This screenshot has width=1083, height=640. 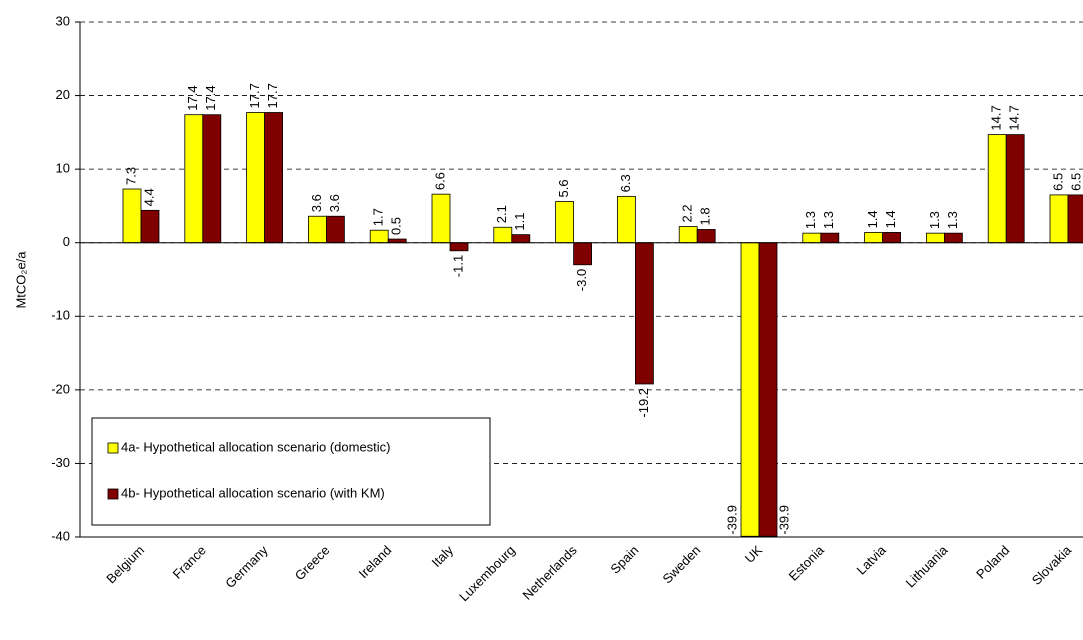 What do you see at coordinates (681, 565) in the screenshot?
I see `x-tick-label: Sweden` at bounding box center [681, 565].